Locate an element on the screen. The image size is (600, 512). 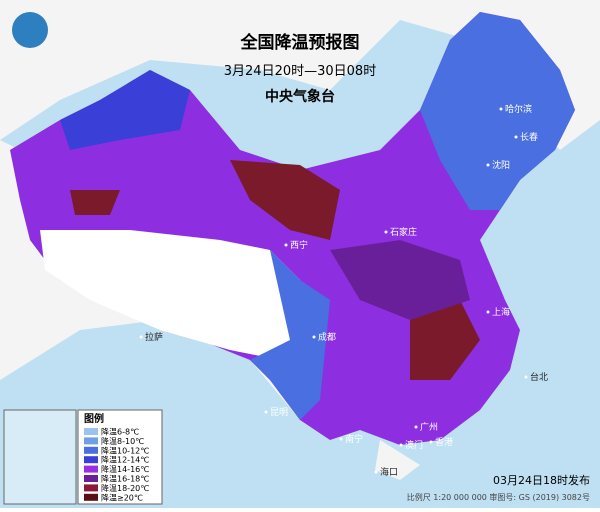
legend-title: 图例 is located at coordinates (94, 418).